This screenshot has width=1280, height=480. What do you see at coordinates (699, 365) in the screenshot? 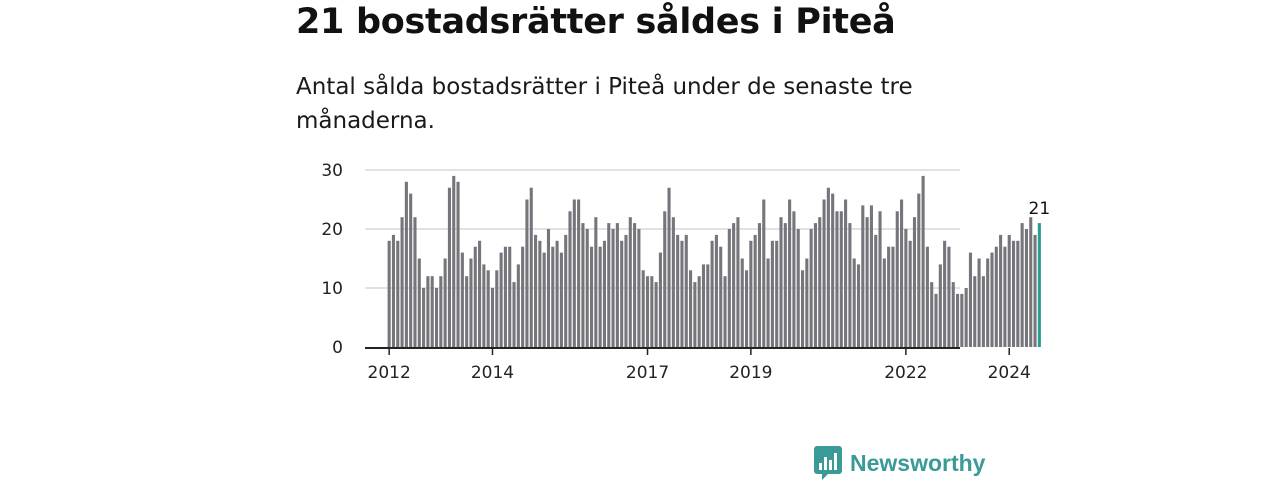
I see `x-axis-ticks: 2012 2014 2017 2019 2022 2024` at bounding box center [699, 365].